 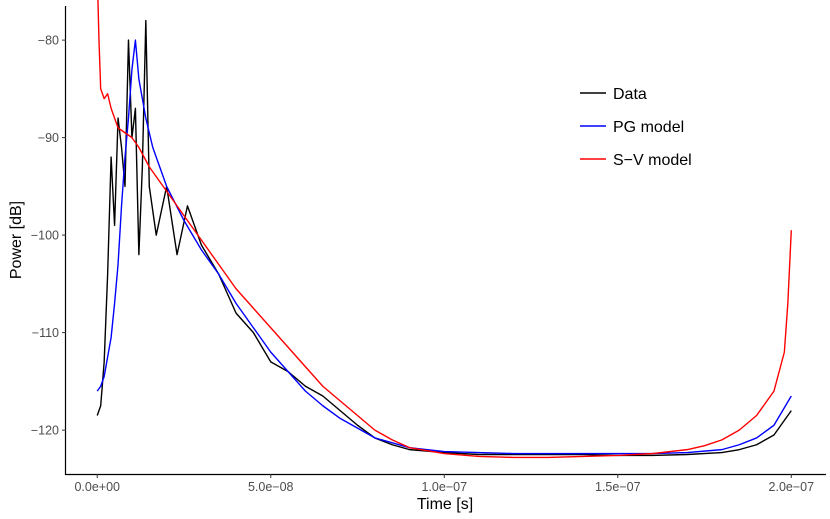 I want to click on legend: Data PG model S−V model, so click(x=636, y=127).